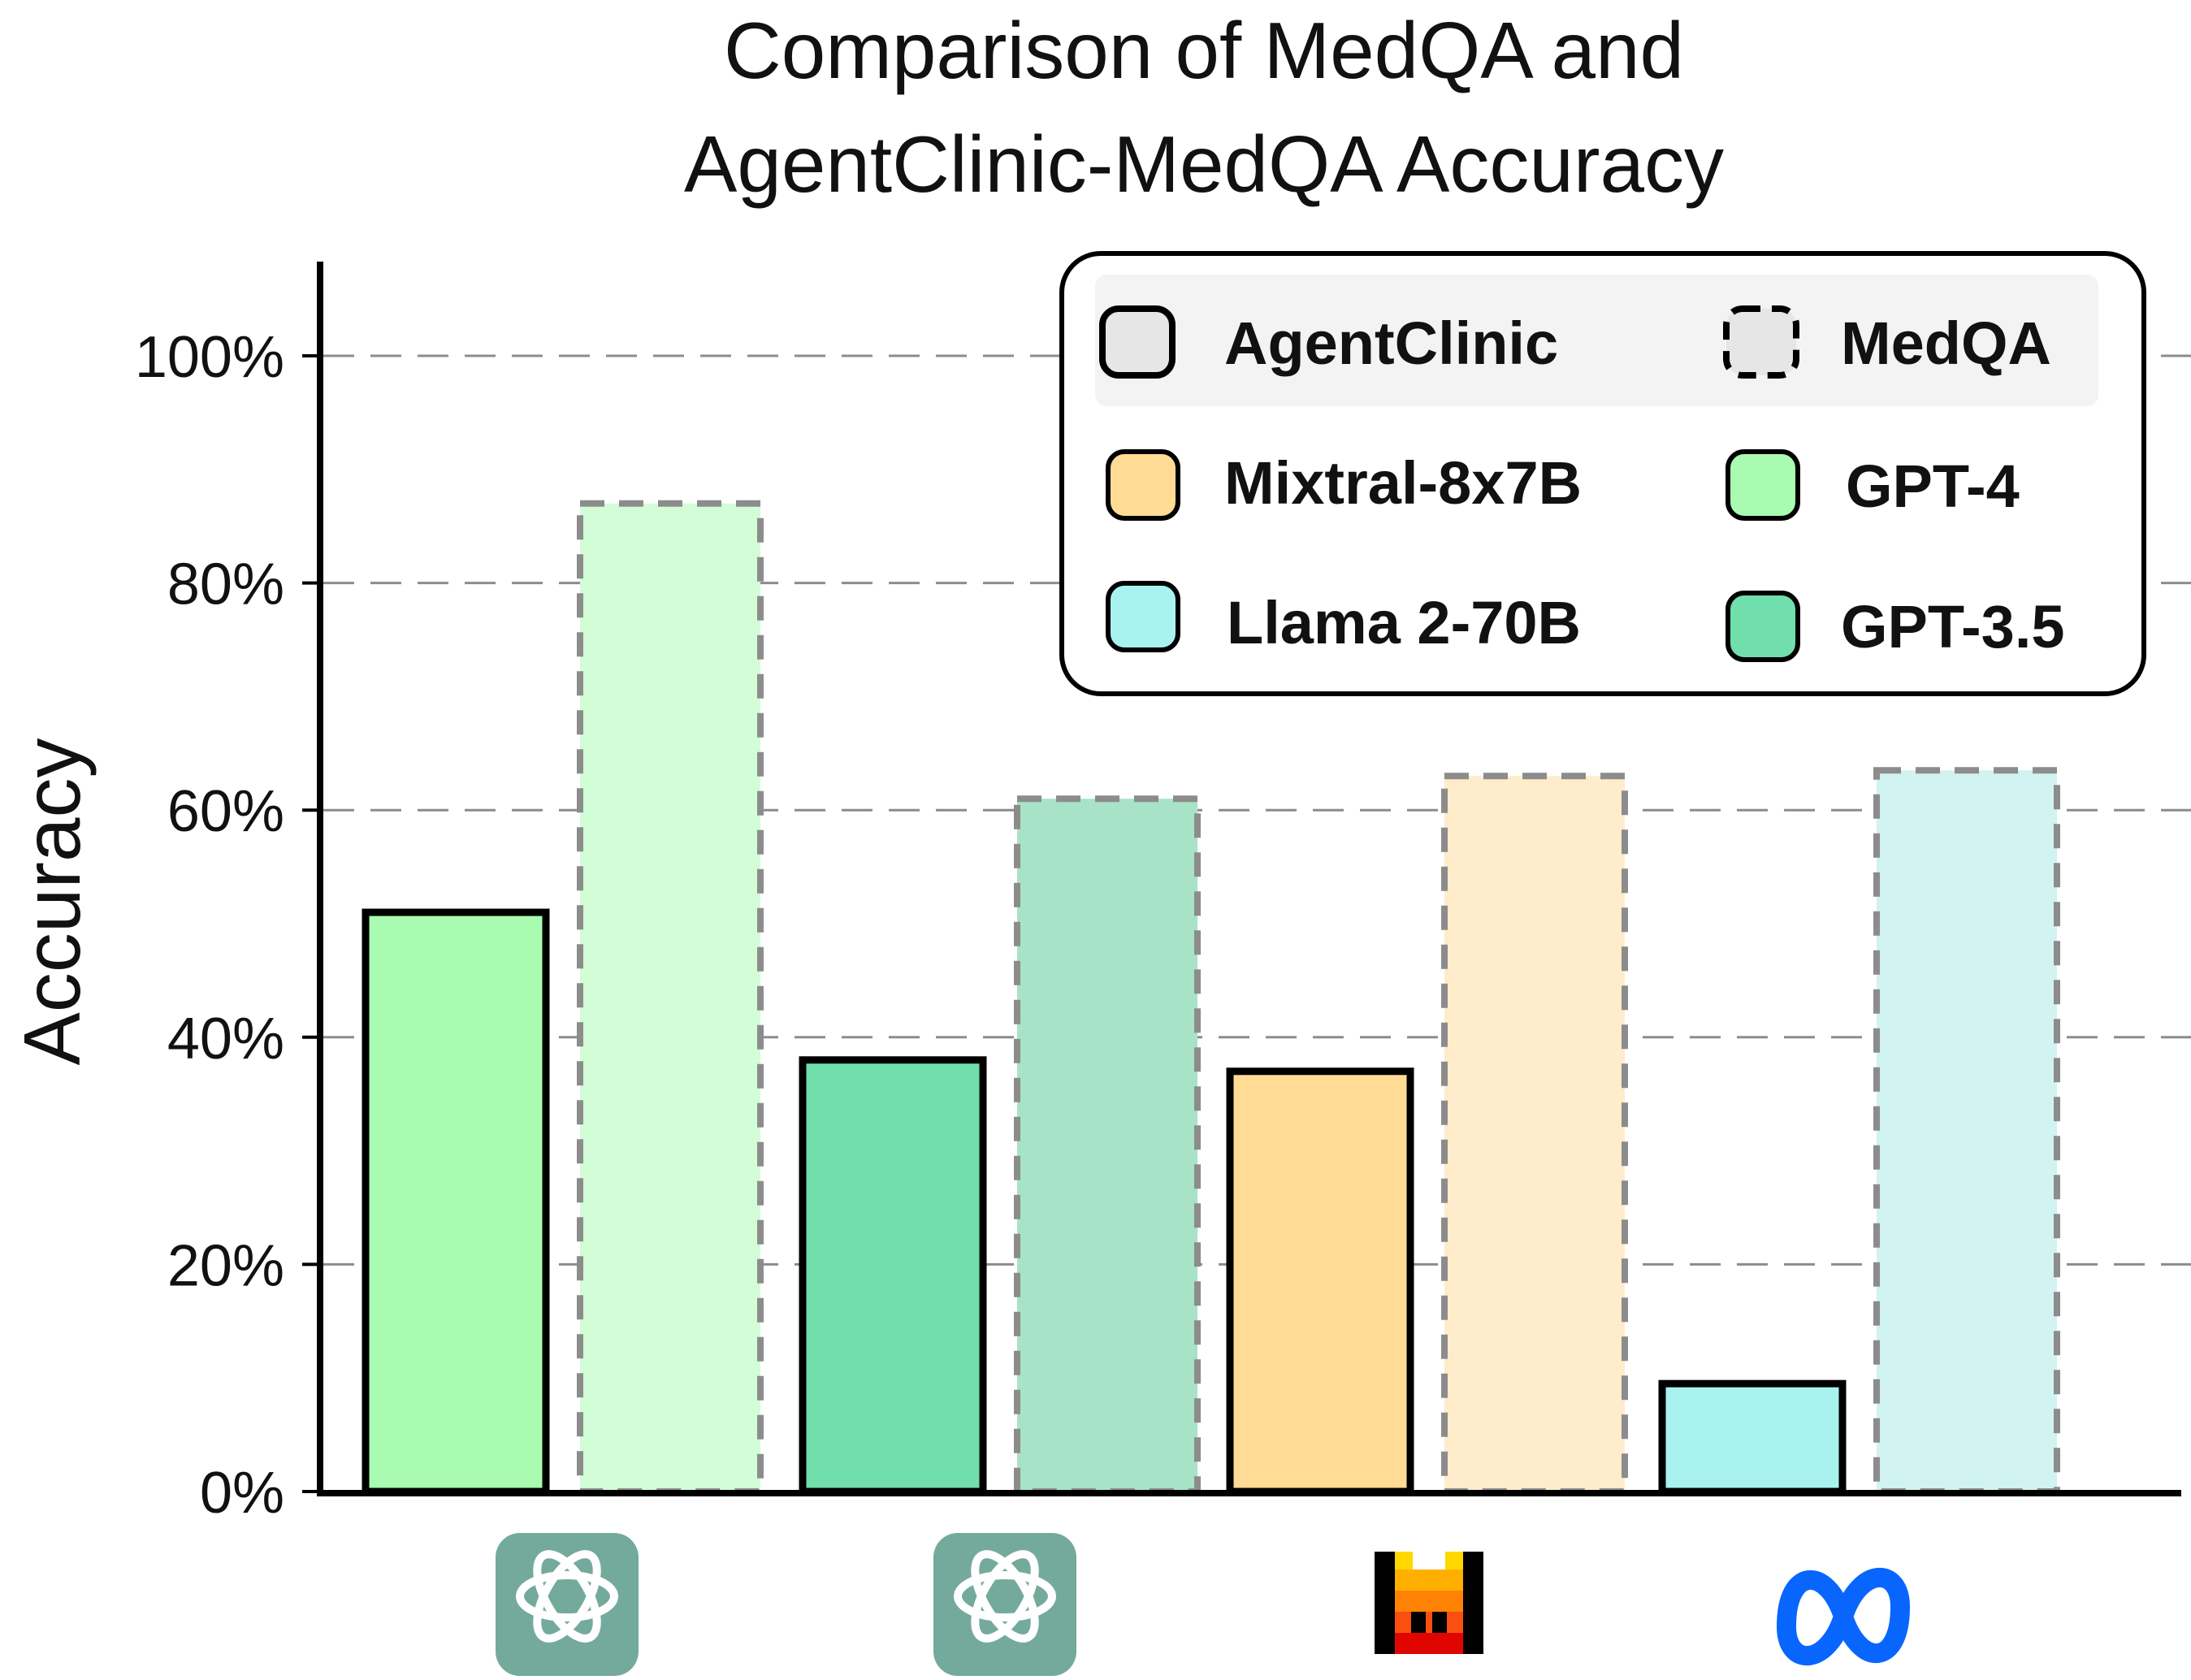  Describe the element at coordinates (1204, 50) in the screenshot. I see `chart-title-line-1: Comparison of MedQA and` at that location.